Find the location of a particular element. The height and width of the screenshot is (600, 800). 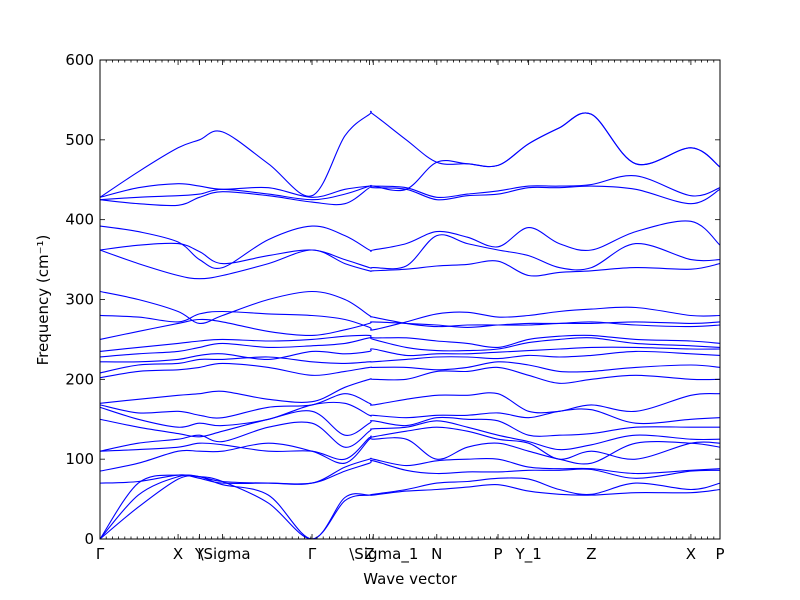

x-tick-label: \Sigma_1 is located at coordinates (383, 554).